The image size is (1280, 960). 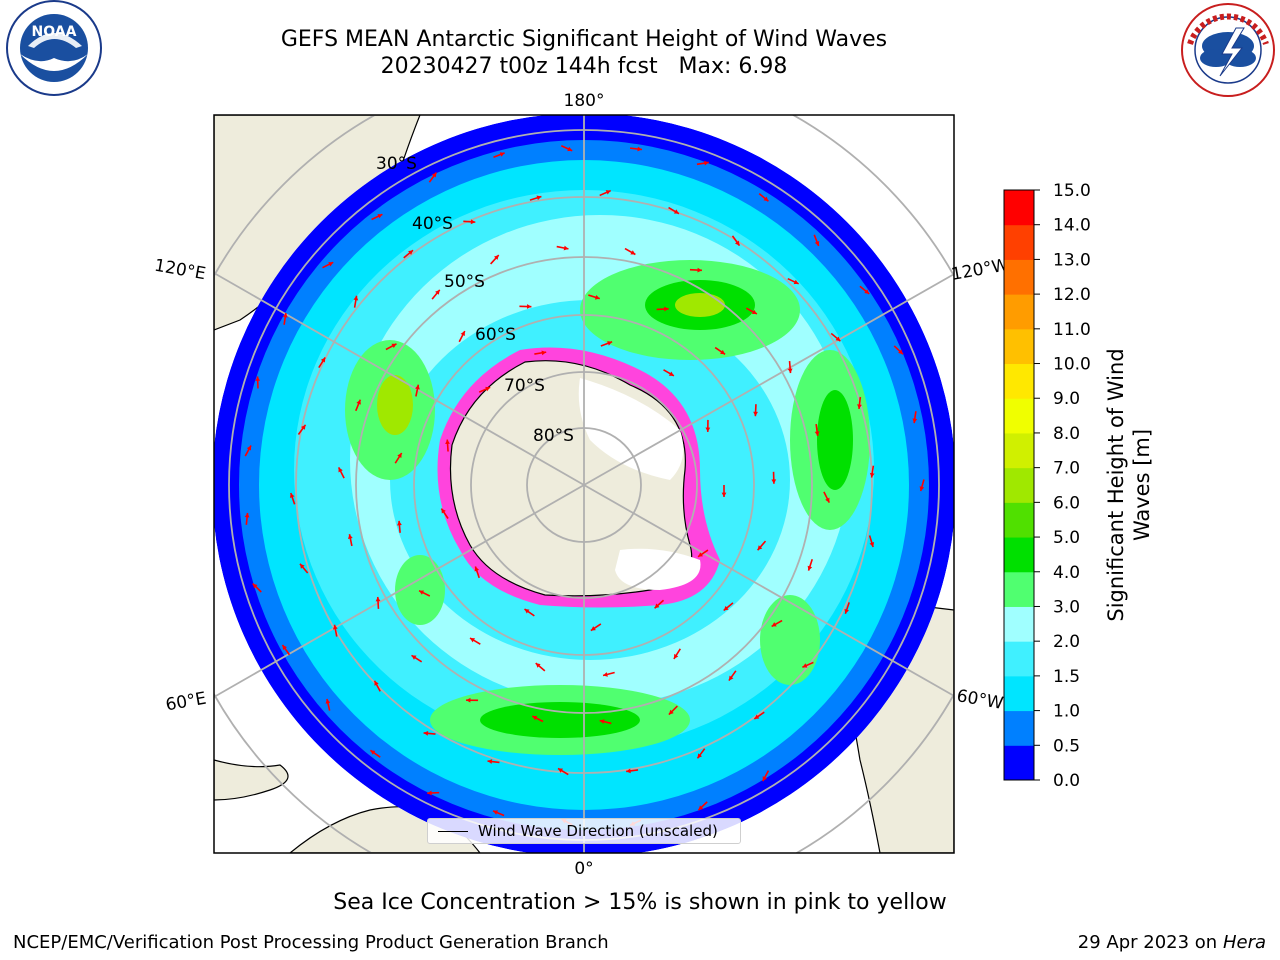 I want to click on colorbar-tick-label: 9.0, so click(x=1066, y=399).